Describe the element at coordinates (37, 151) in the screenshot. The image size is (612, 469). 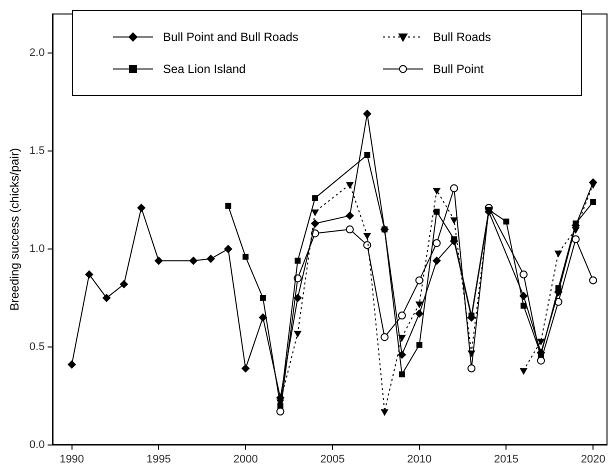
I see `y-tick-label: 1.5` at that location.